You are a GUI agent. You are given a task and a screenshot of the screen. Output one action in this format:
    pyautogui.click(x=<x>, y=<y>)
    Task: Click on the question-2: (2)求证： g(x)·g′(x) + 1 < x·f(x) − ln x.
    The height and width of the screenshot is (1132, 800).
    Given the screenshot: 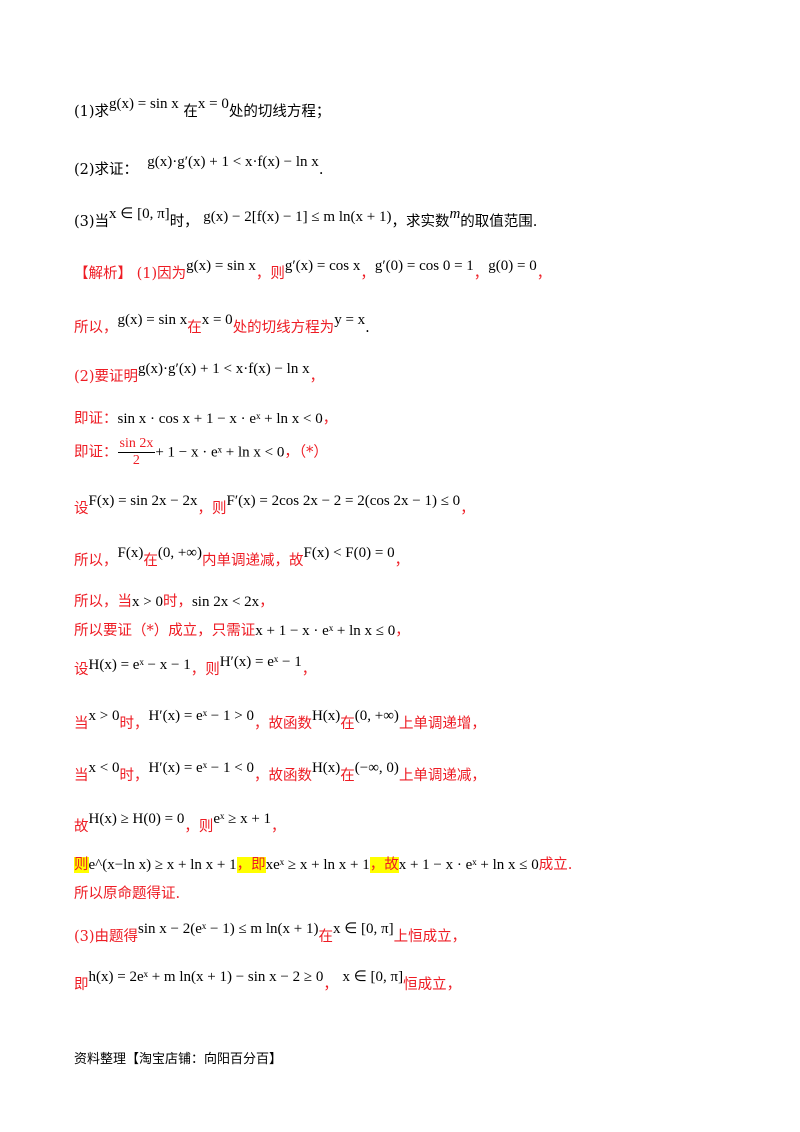 What is the action you would take?
    pyautogui.click(x=199, y=166)
    